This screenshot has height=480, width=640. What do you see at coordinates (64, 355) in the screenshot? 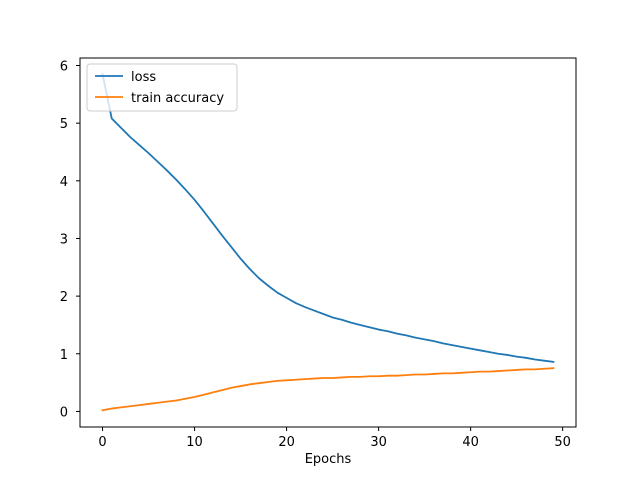
I see `y-tick-label: 1` at bounding box center [64, 355].